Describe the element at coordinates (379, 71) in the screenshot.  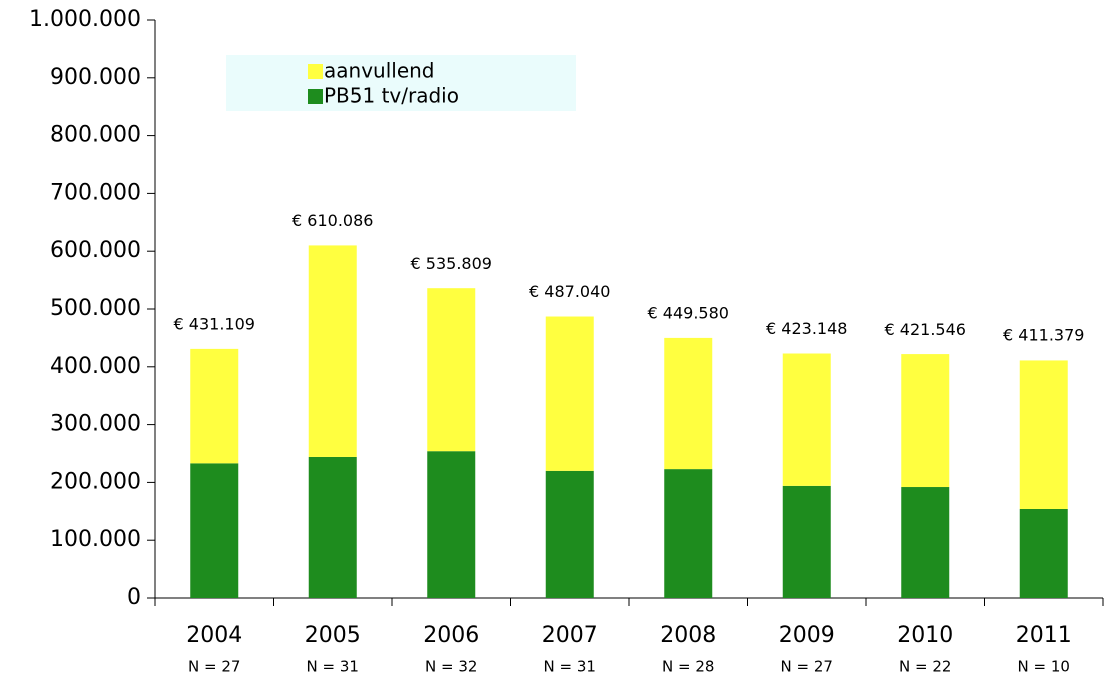
I see `legend-label: aanvullend` at that location.